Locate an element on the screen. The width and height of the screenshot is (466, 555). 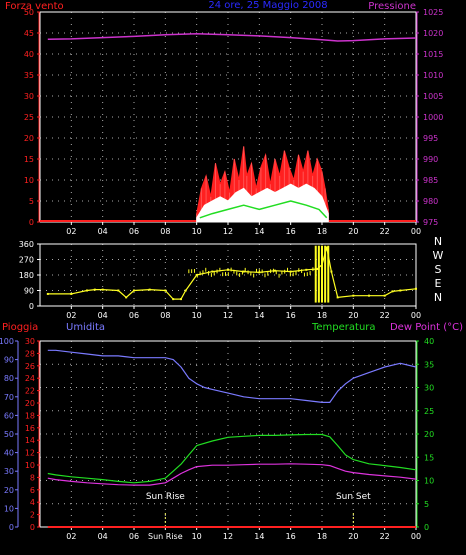
humidity-tick-label: 60 is located at coordinates (9, 415).